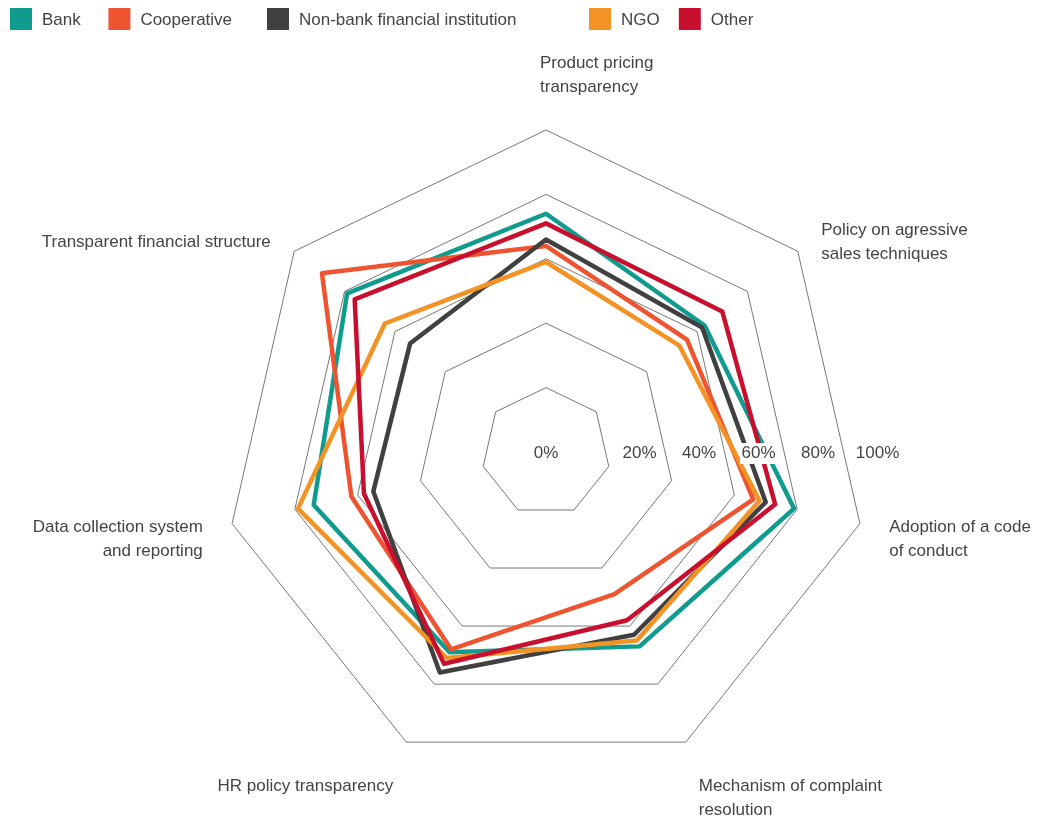 This screenshot has height=821, width=1062. I want to click on legend-label: NGO, so click(640, 19).